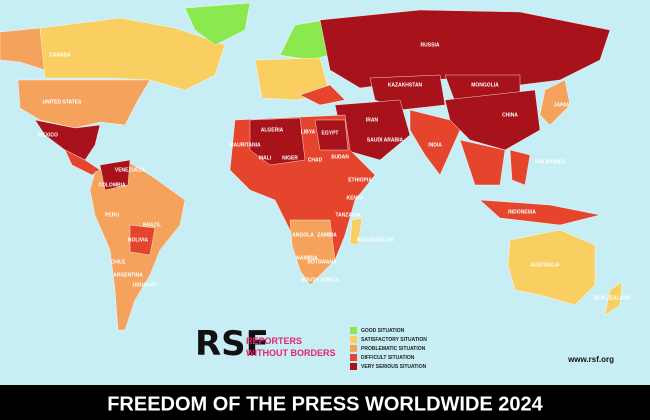 This screenshot has width=650, height=420. Describe the element at coordinates (393, 349) in the screenshot. I see `legend-label: PROBLEMATIC SITUATION` at that location.